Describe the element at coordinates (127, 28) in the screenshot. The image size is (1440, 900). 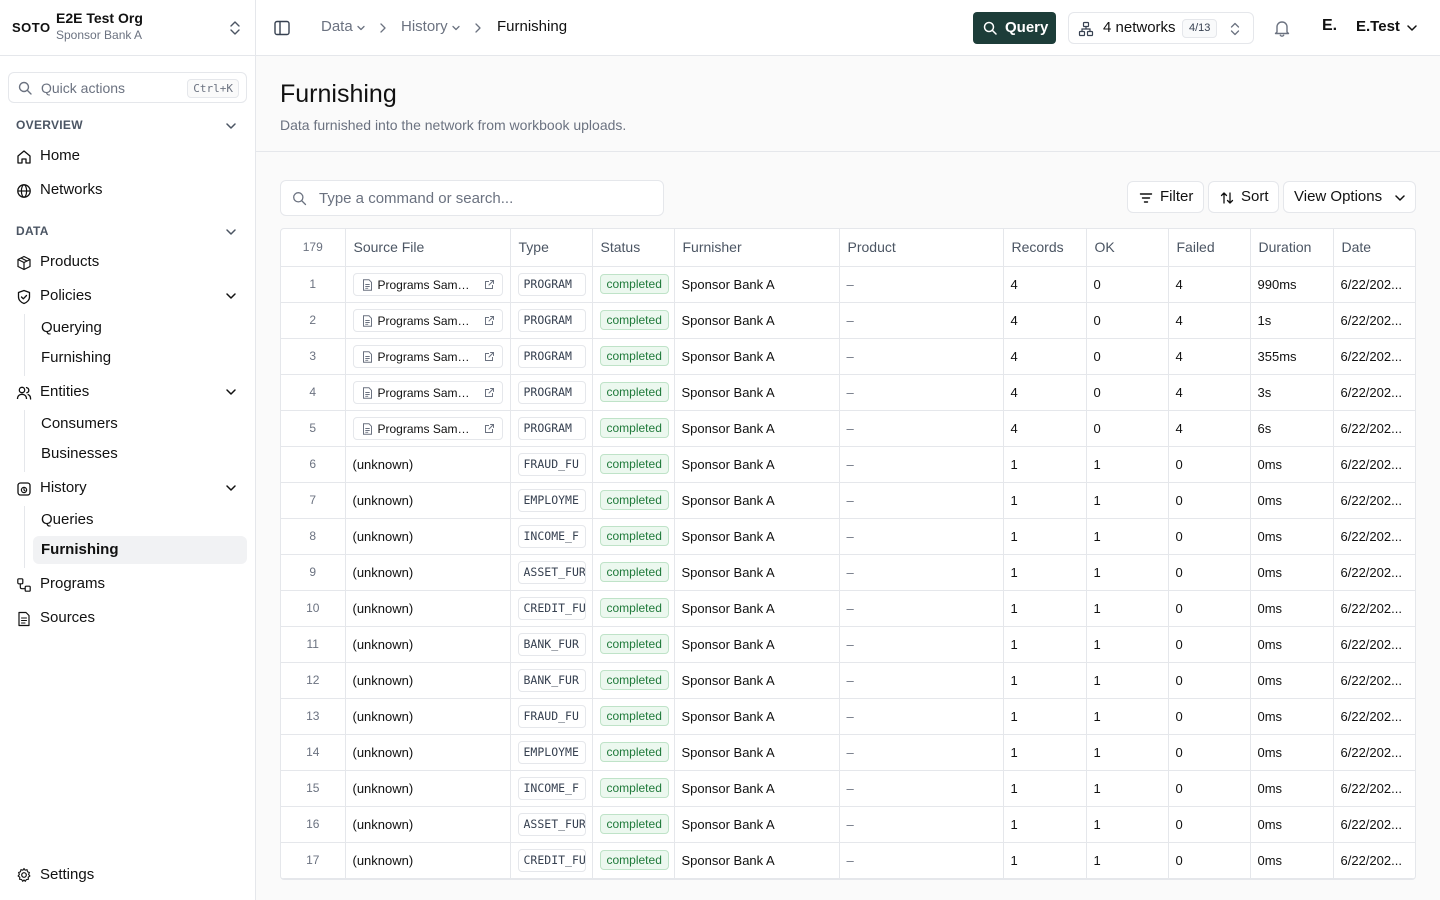
I see `org-switcher: SOTO E2E Test Org Sponsor Bank A` at that location.